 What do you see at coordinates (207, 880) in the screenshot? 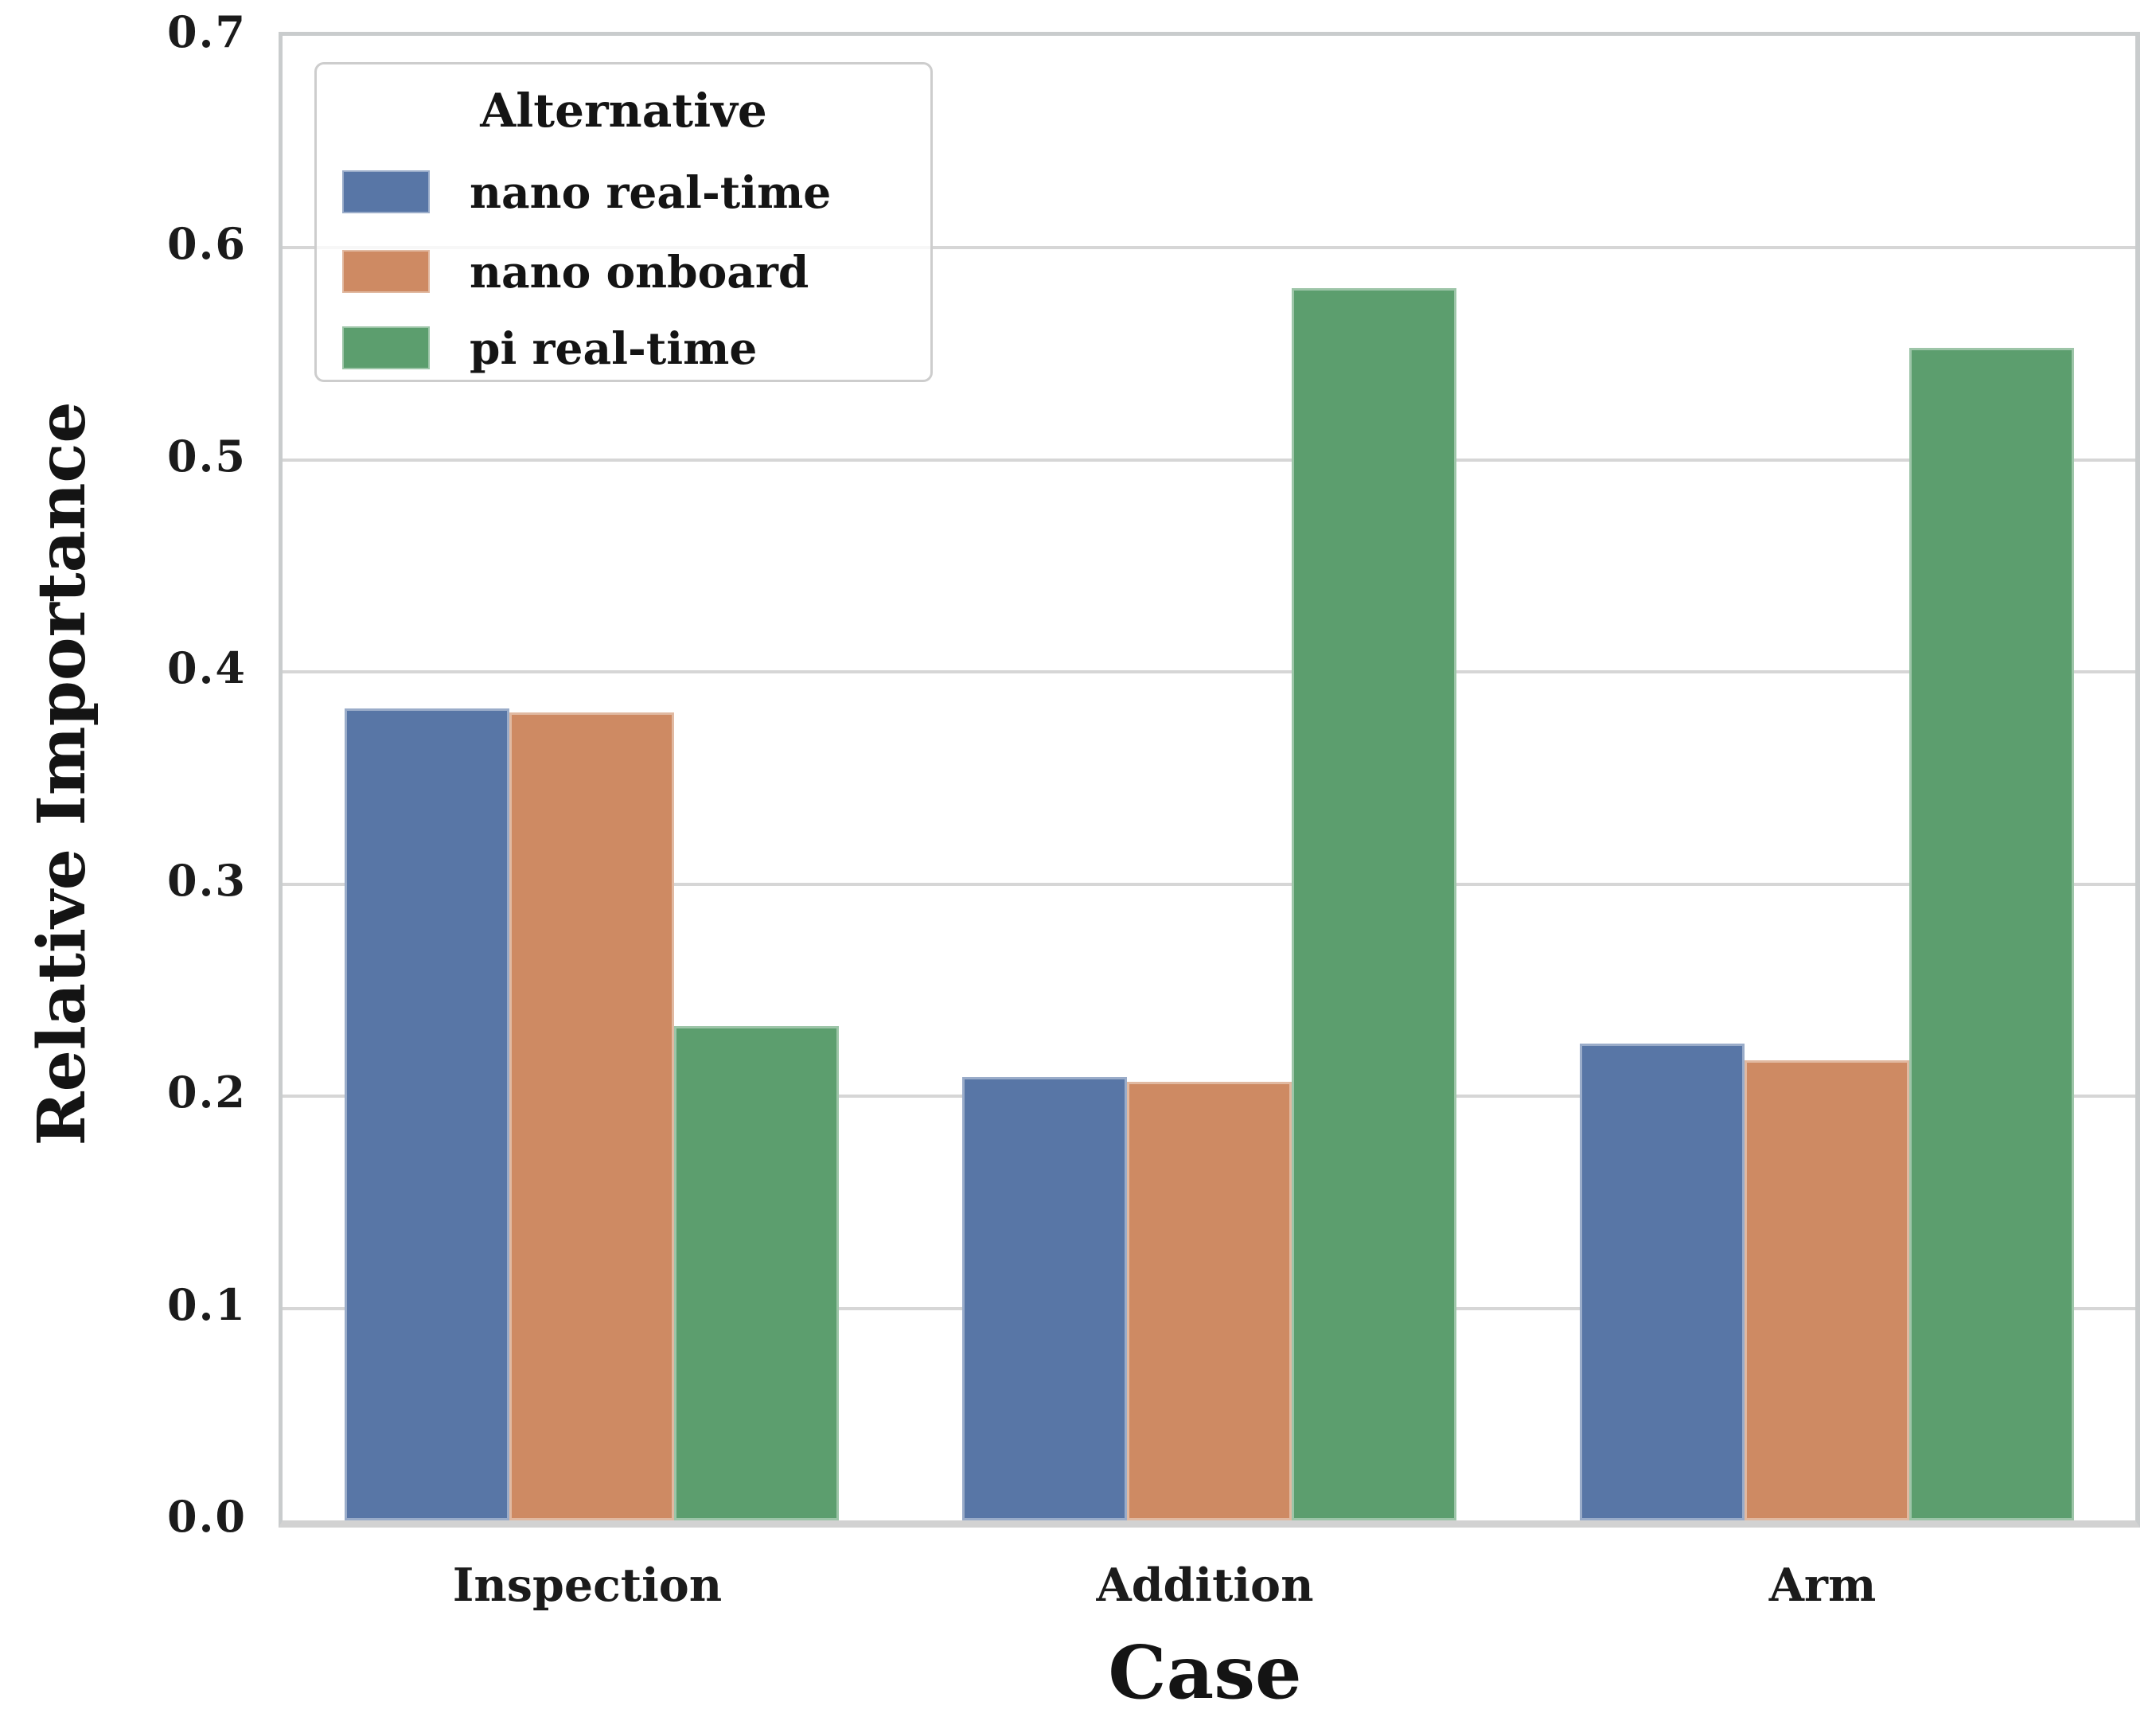
I see `y-tick-label-0.3: 0.3` at bounding box center [207, 880].